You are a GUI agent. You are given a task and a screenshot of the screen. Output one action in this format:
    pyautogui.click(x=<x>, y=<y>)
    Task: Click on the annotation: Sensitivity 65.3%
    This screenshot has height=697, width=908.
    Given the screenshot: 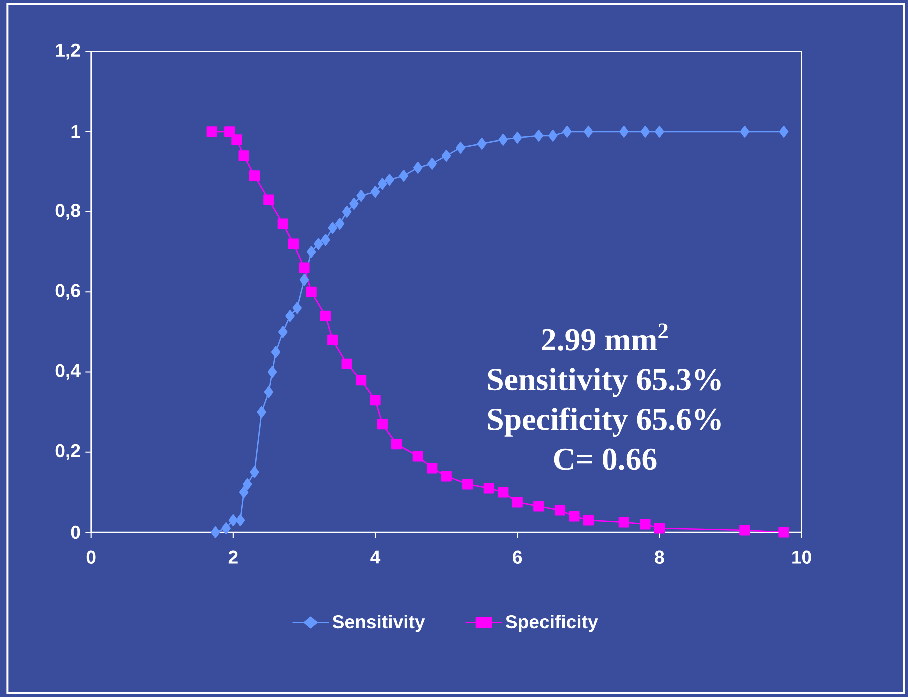 What is the action you would take?
    pyautogui.click(x=604, y=383)
    